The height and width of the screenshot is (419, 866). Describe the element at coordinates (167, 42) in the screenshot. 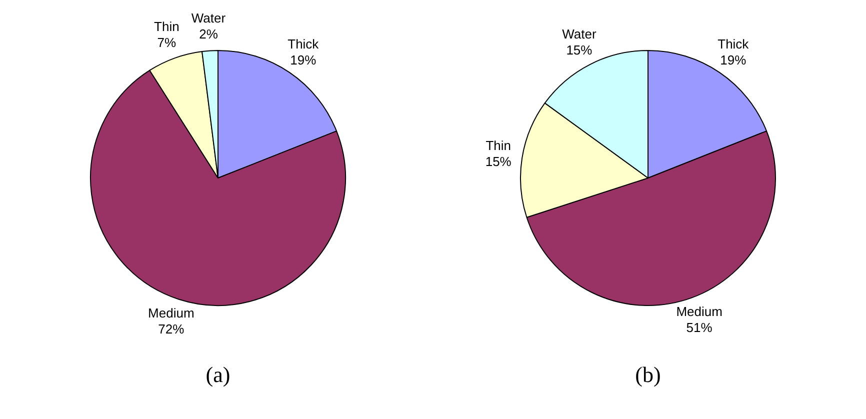

I see `data-label: 7%` at that location.